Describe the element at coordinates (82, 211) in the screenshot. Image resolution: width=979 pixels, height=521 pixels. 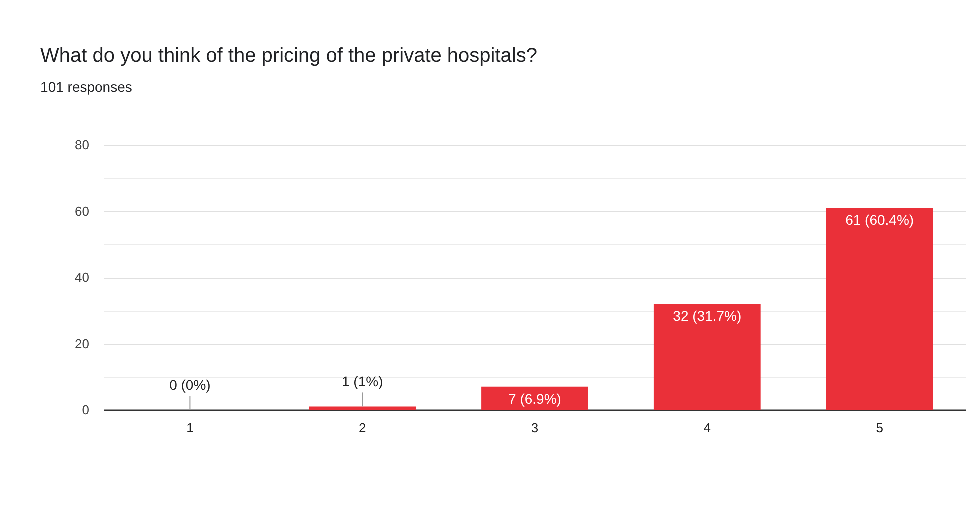
I see `y-tick-label: 60` at that location.